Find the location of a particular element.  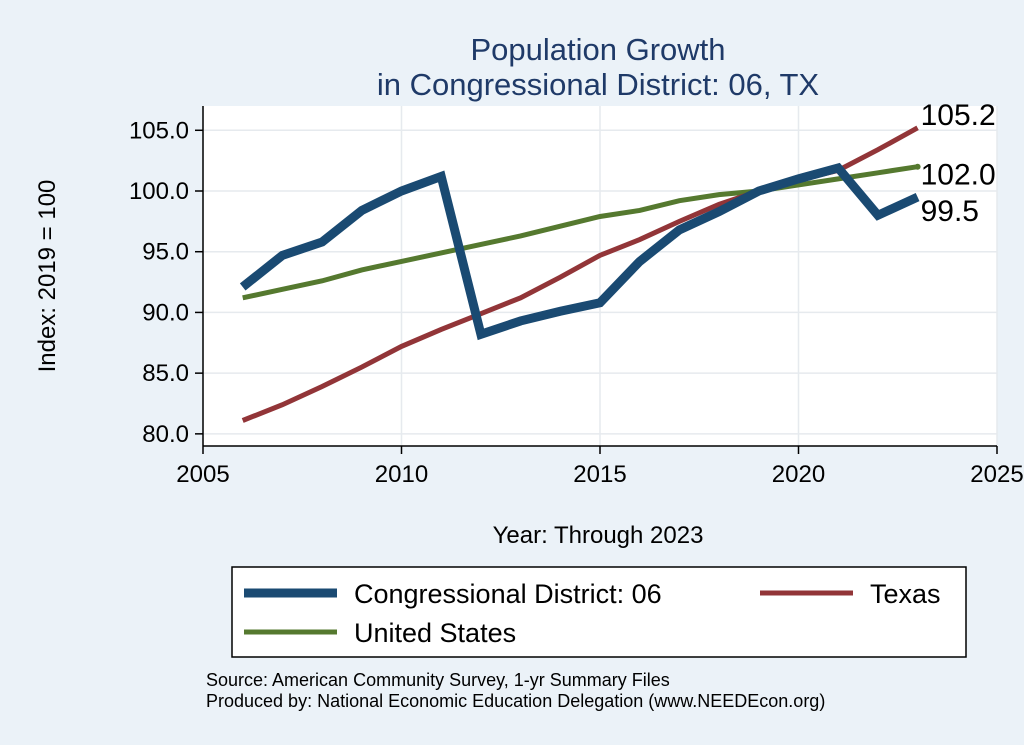

x-tick-label: 2025 is located at coordinates (996, 474).